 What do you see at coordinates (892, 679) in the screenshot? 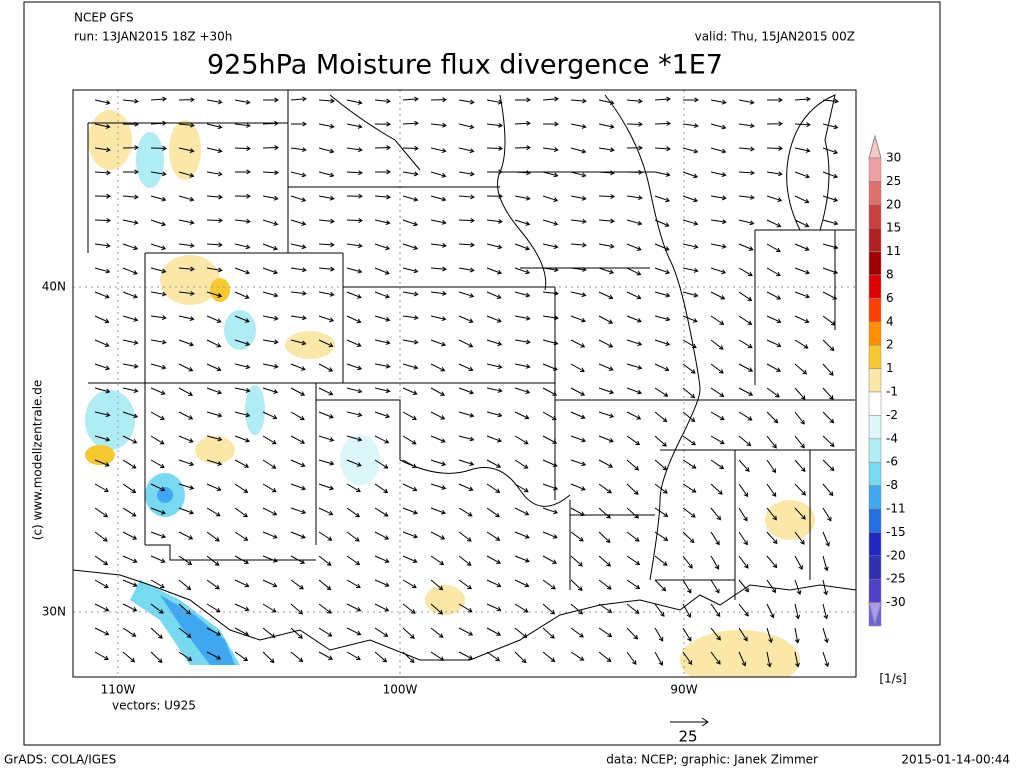
I see `colorbar-unit: [1/s]` at bounding box center [892, 679].